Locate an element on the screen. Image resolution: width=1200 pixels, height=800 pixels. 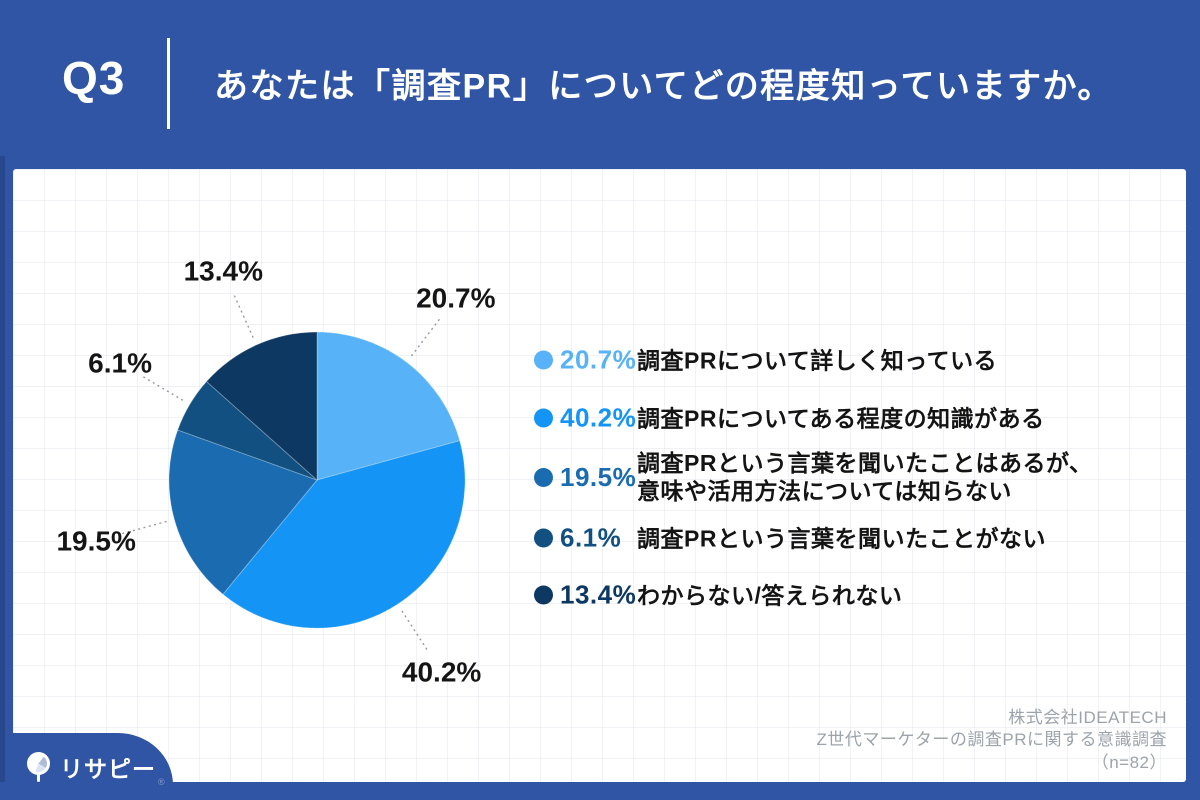
pie-percent-label: 6.1% is located at coordinates (120, 363).